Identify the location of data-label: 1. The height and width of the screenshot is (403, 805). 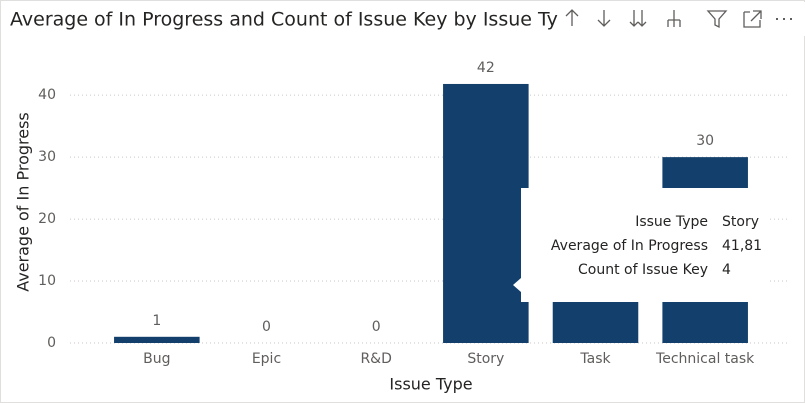
(156, 321).